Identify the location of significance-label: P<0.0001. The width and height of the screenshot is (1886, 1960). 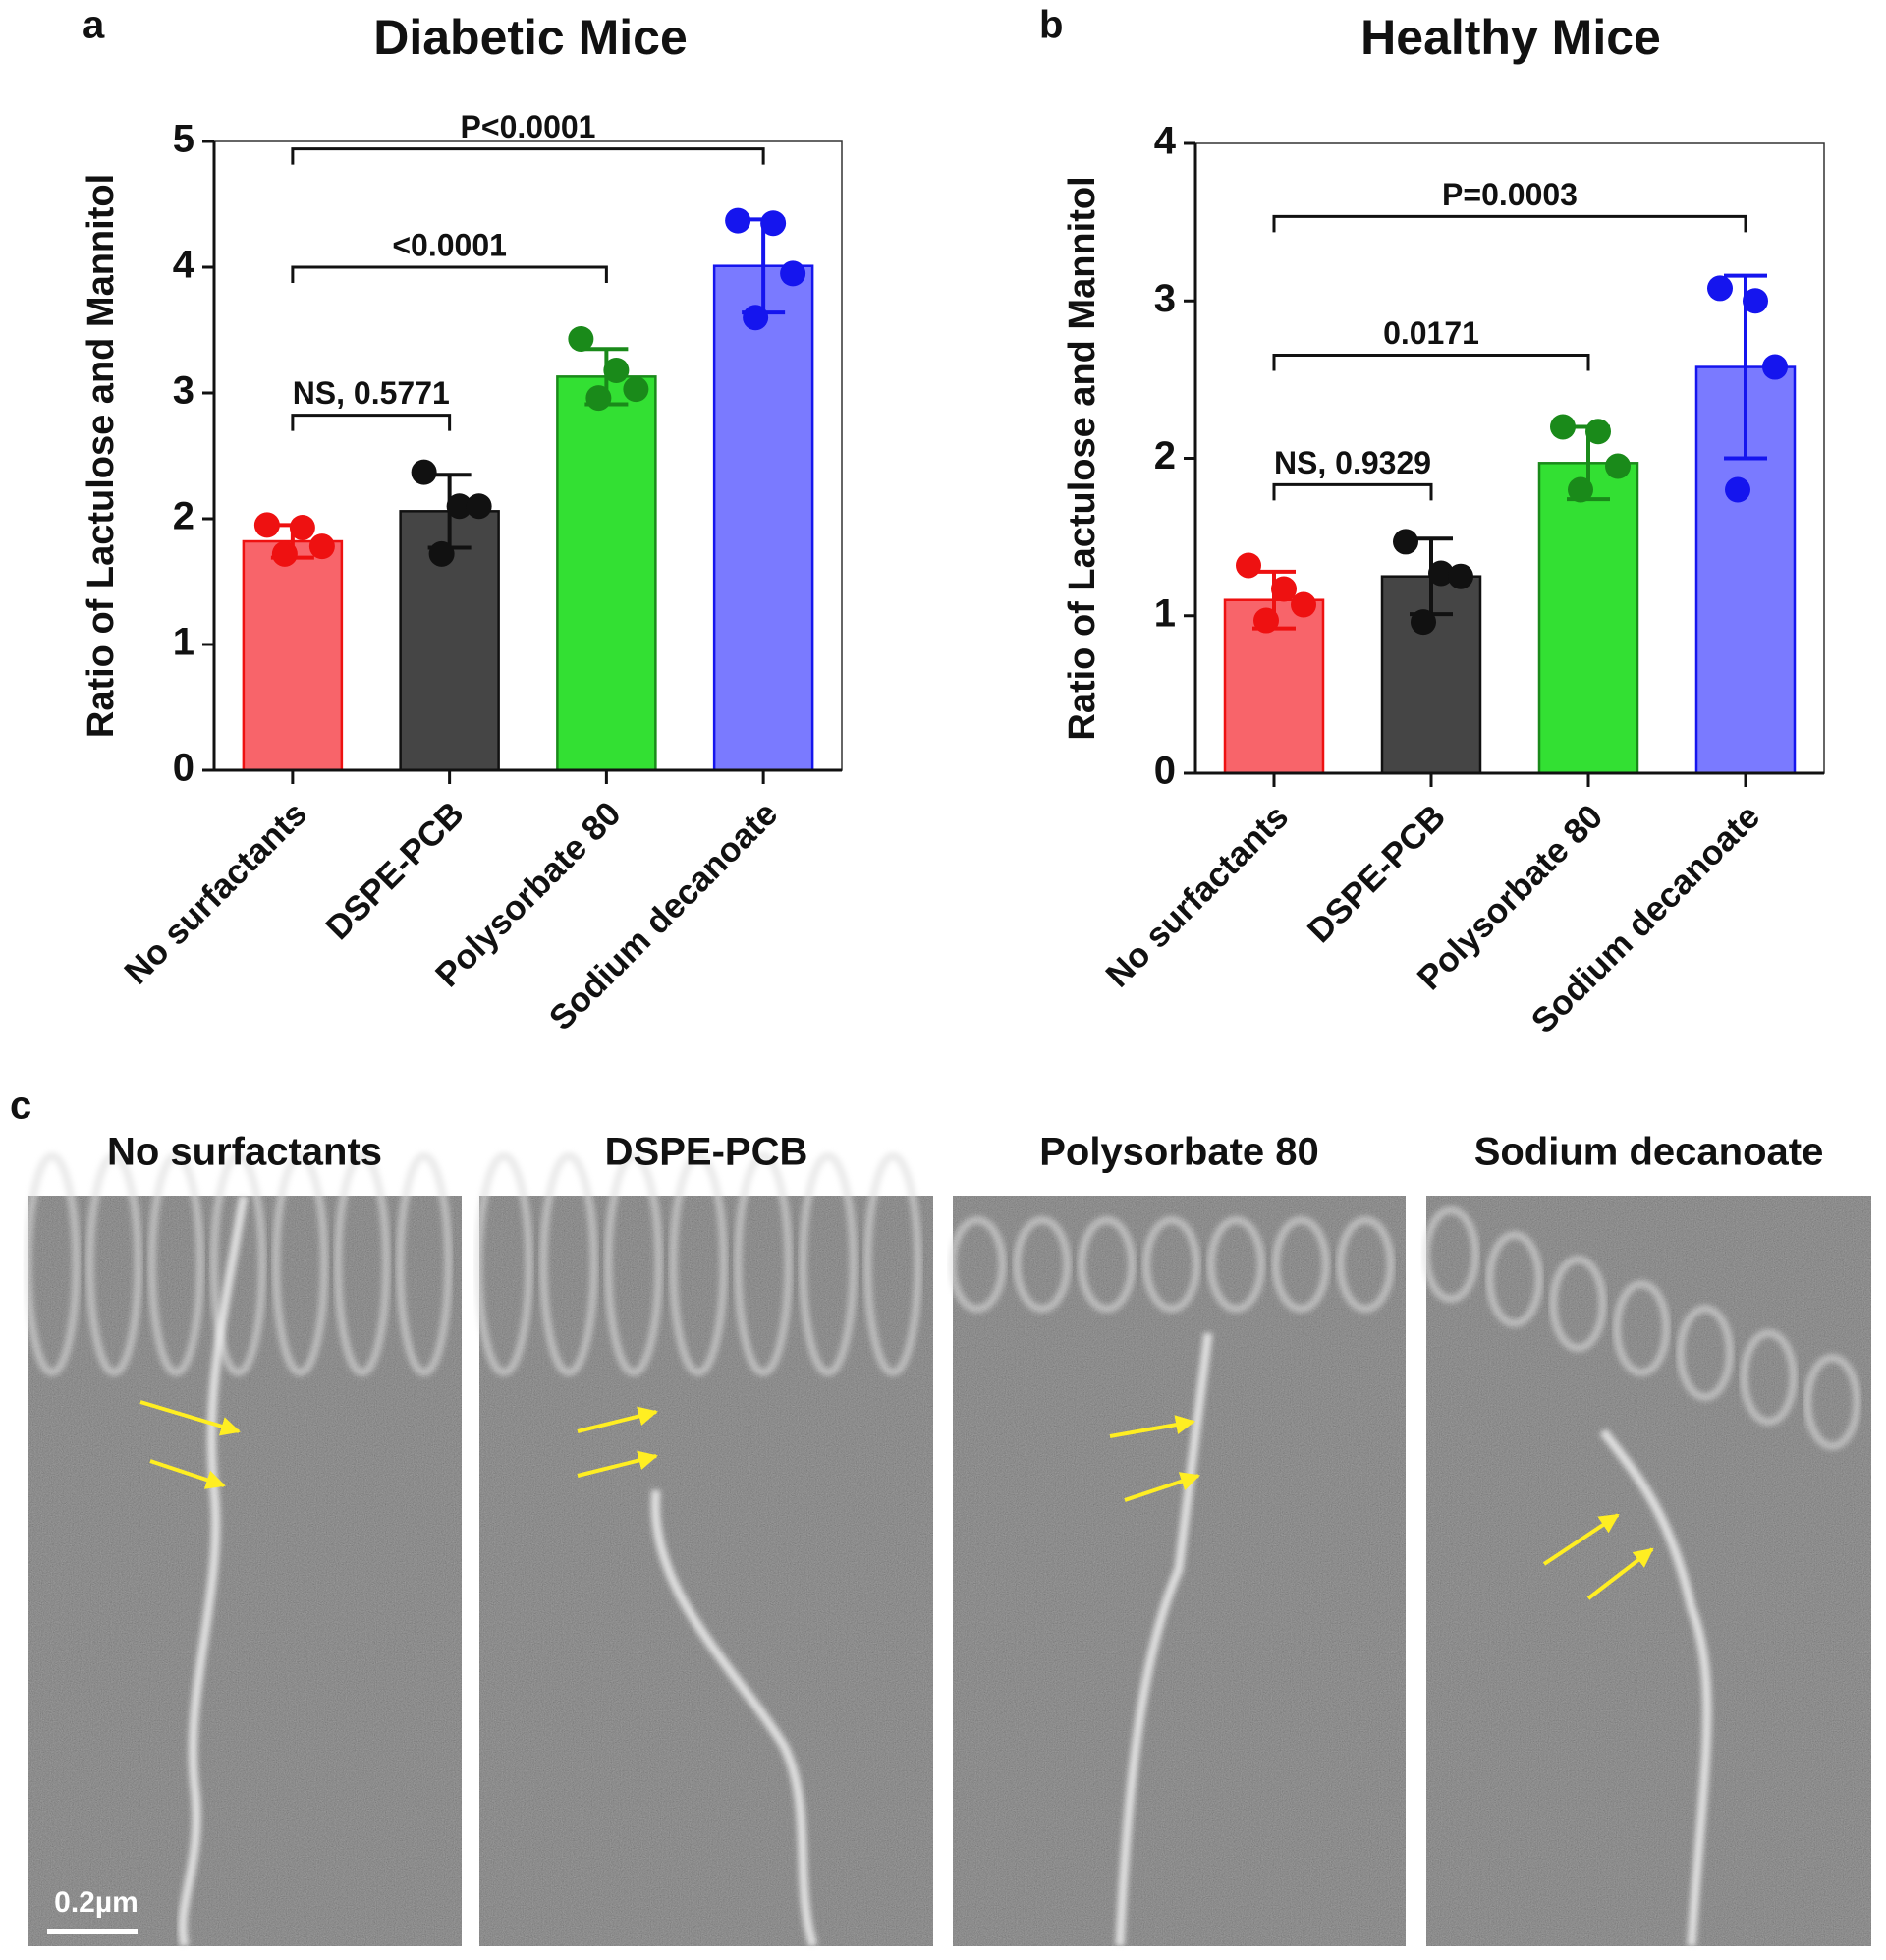
(528, 126).